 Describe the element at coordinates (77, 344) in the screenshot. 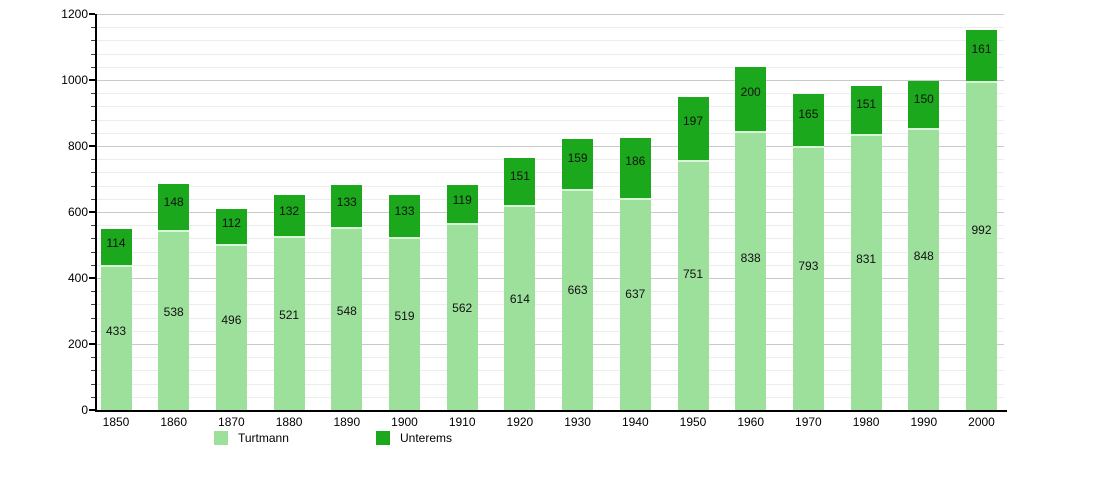

I see `y-axis-tick-label: 200` at that location.